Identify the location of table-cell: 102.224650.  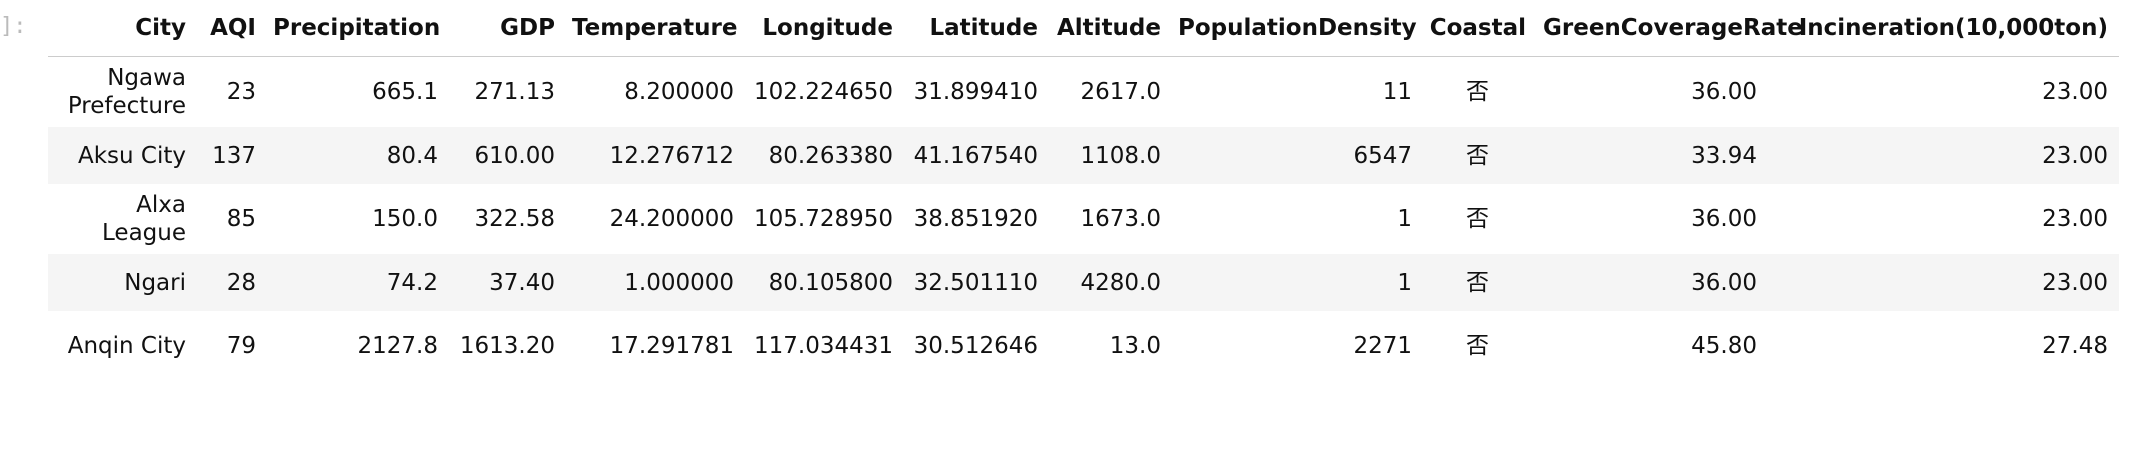
(823, 92).